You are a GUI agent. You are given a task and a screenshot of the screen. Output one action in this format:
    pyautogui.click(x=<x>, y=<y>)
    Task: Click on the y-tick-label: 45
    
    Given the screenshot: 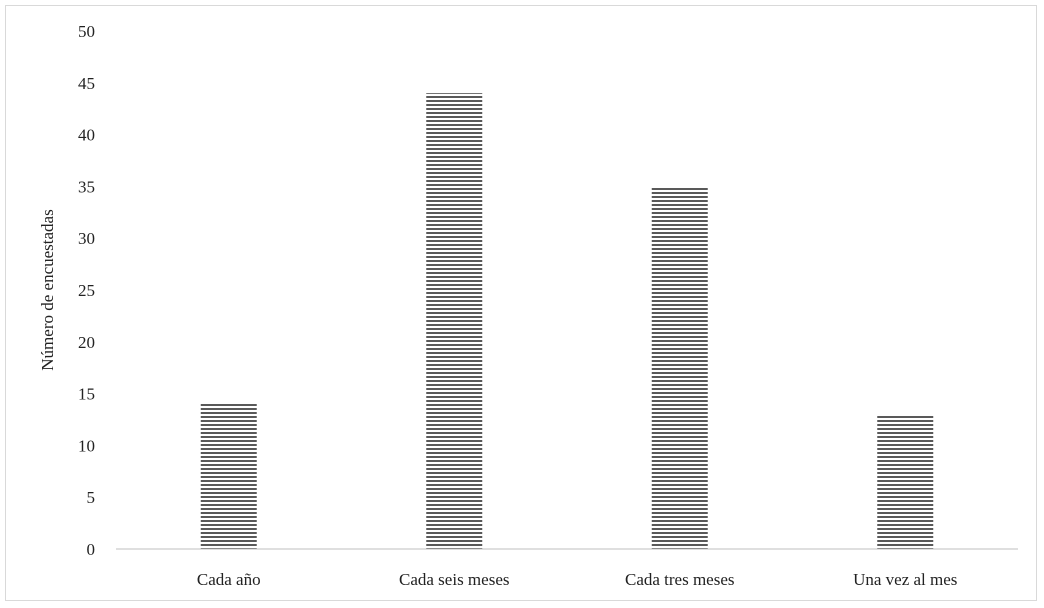 What is the action you would take?
    pyautogui.click(x=86, y=83)
    